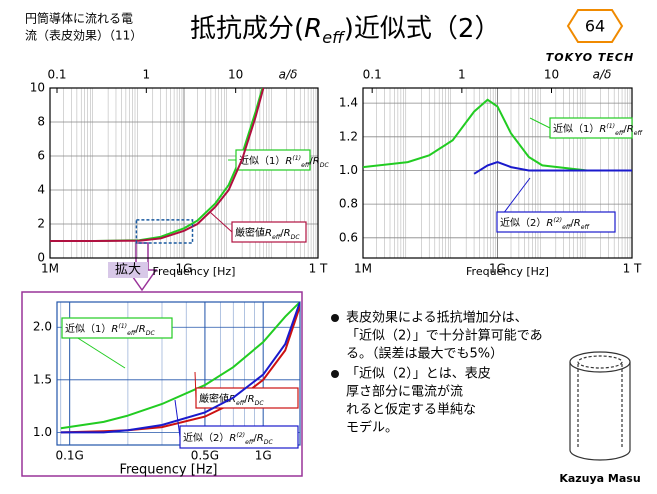 Image resolution: width=657 pixels, height=494 pixels. I want to click on formula-part: )近似式（2）, so click(422, 29).